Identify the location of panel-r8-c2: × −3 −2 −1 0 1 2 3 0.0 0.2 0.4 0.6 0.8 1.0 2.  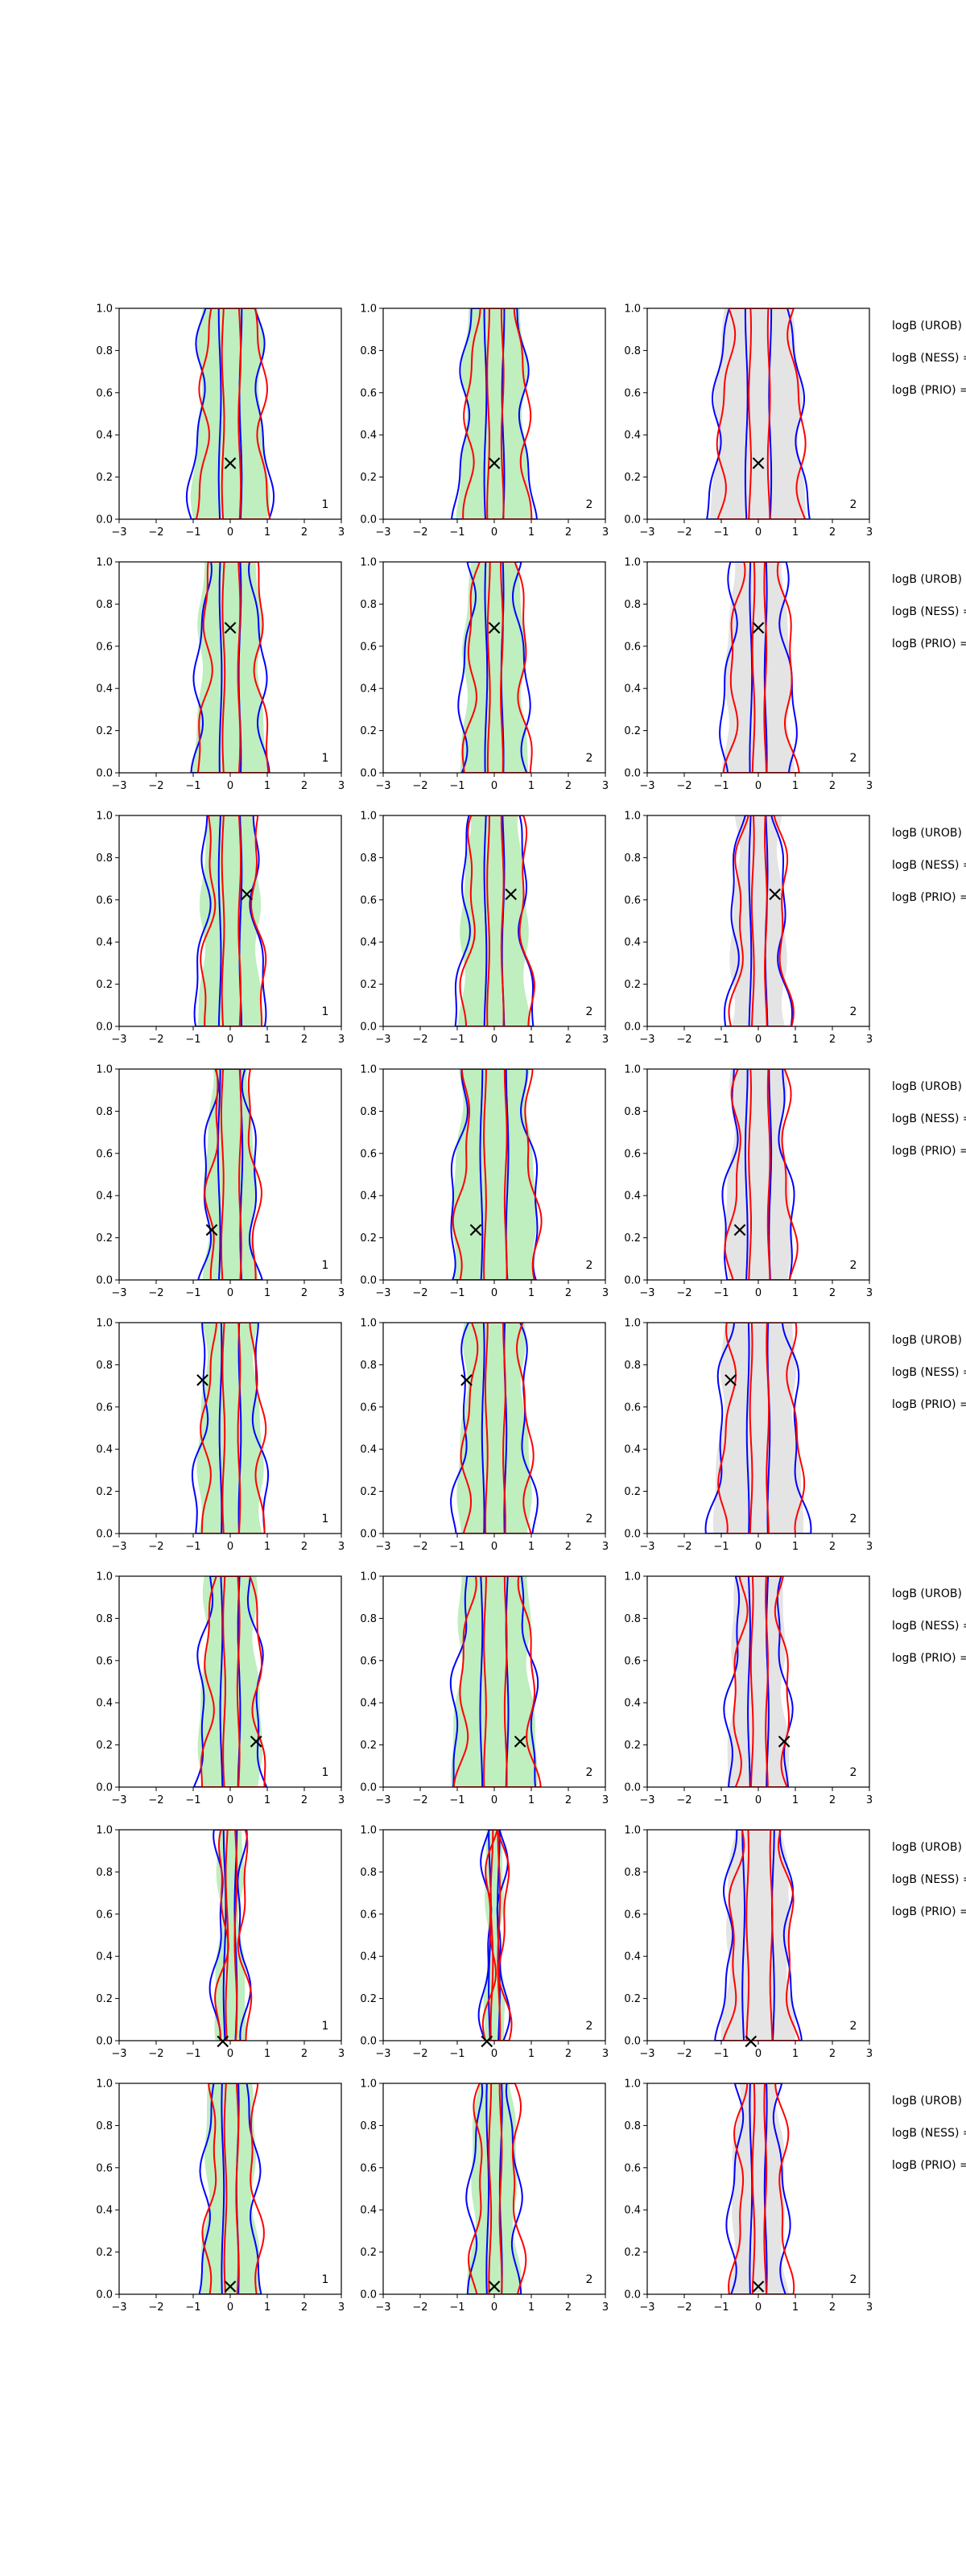
(484, 2196).